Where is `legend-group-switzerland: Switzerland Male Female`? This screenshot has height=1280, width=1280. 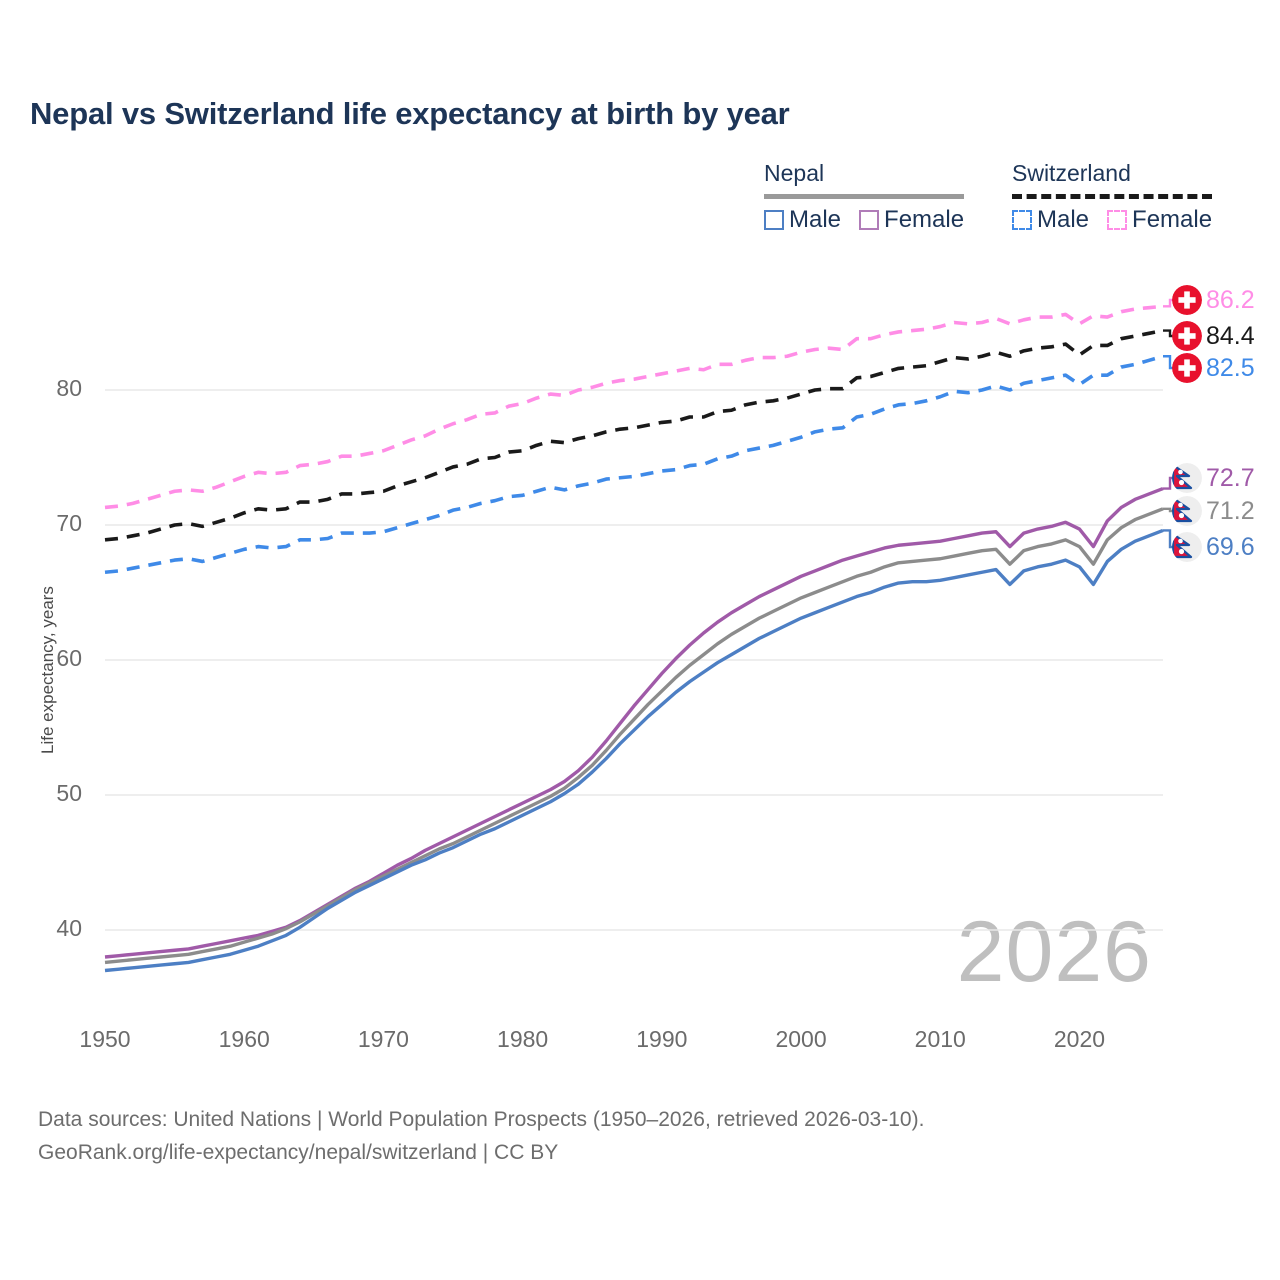
legend-group-switzerland: Switzerland Male Female is located at coordinates (1112, 197).